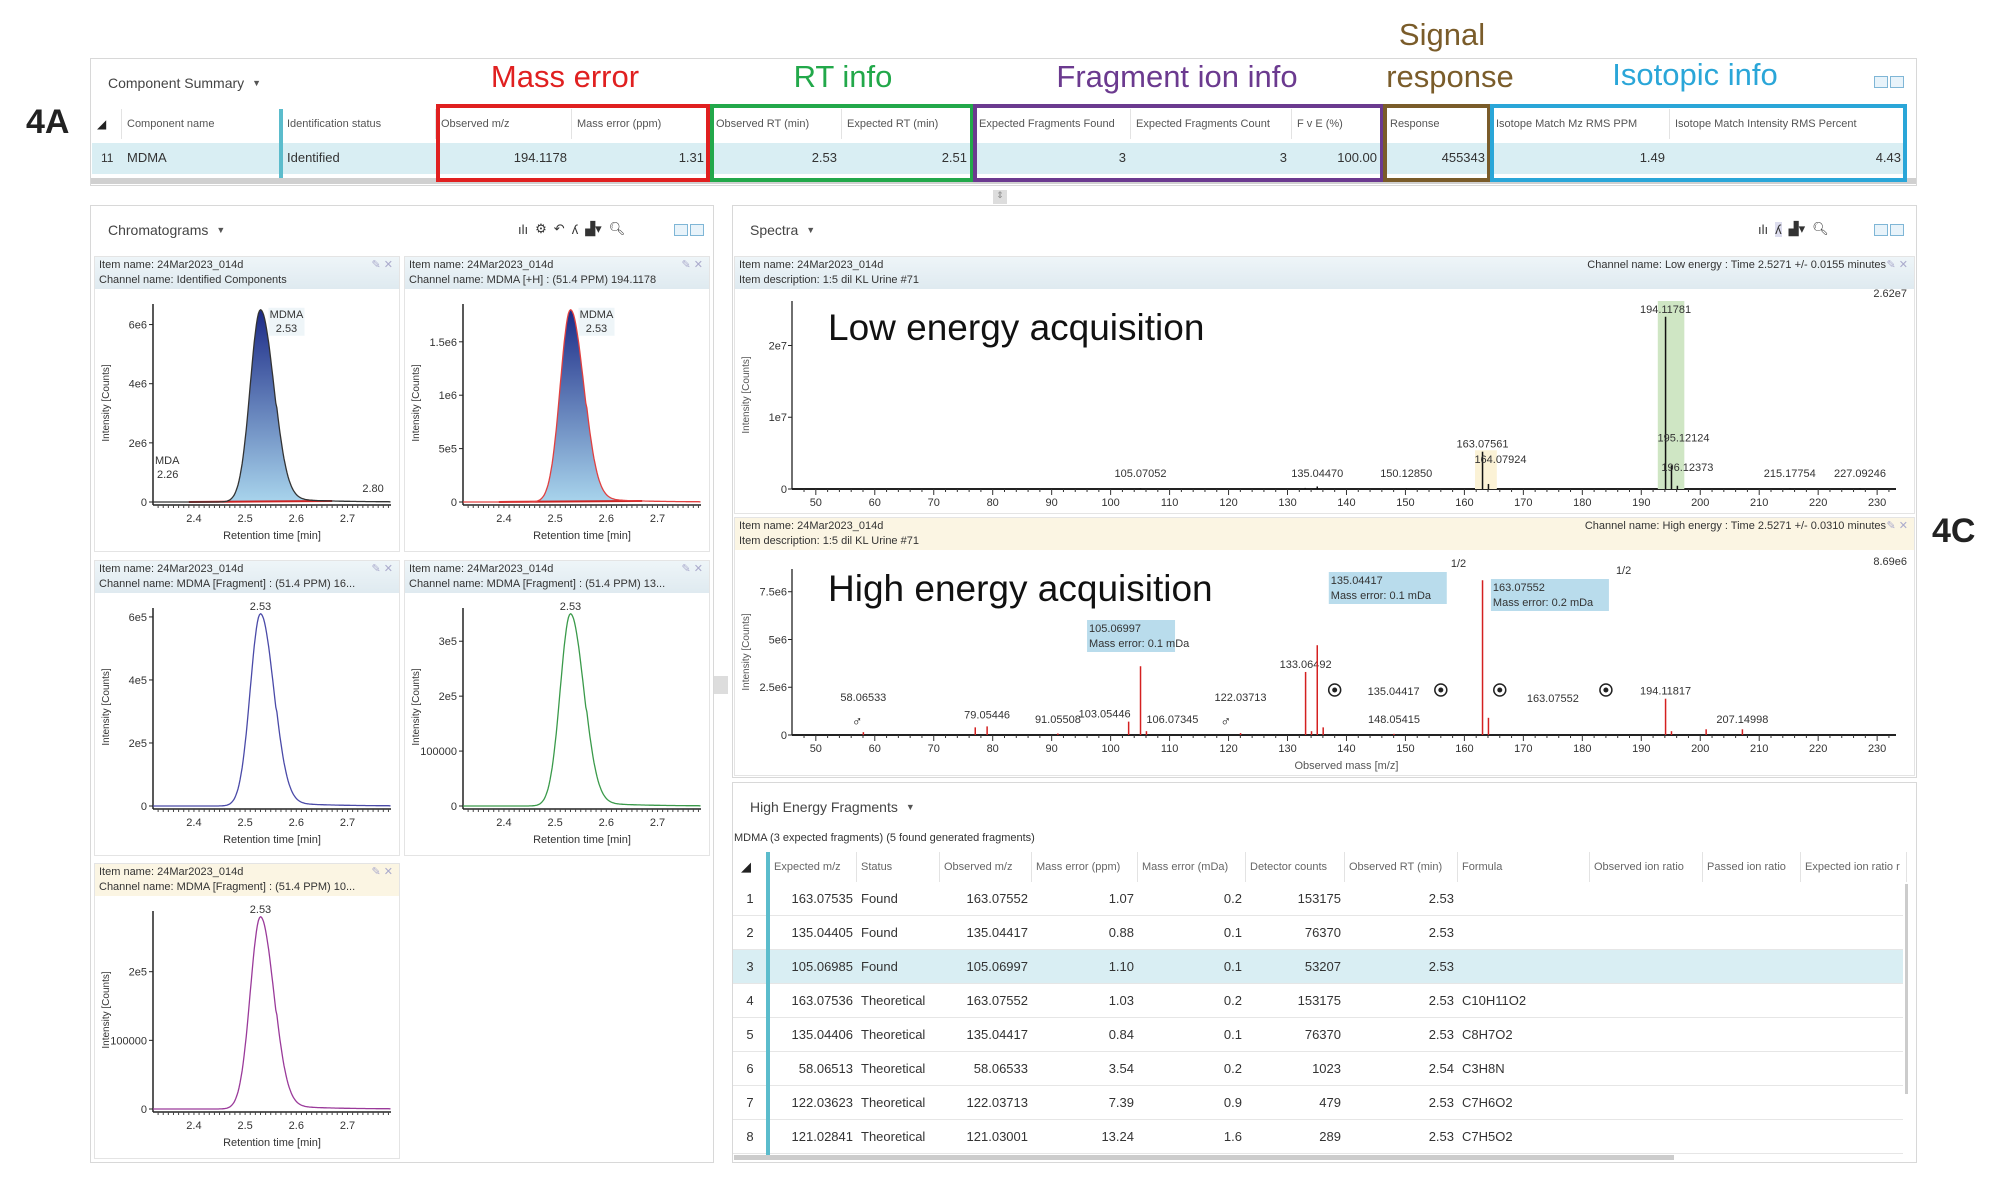  I want to click on splitter-handle: ⇕, so click(1000, 197).